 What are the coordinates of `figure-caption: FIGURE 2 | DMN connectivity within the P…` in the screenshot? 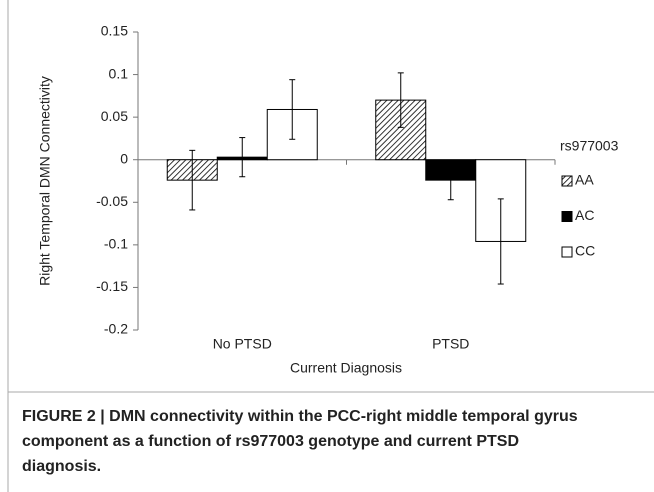 It's located at (300, 441).